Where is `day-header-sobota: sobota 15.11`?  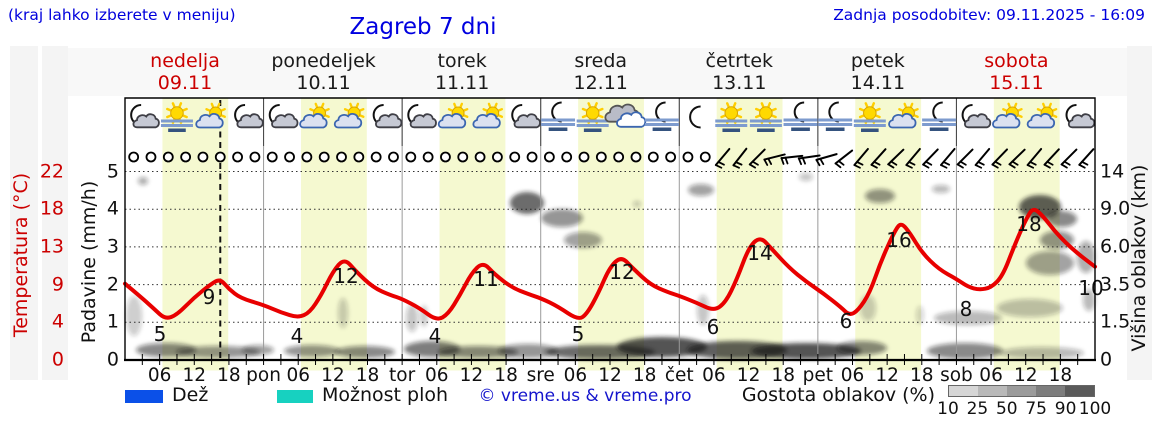 day-header-sobota: sobota 15.11 is located at coordinates (1016, 72).